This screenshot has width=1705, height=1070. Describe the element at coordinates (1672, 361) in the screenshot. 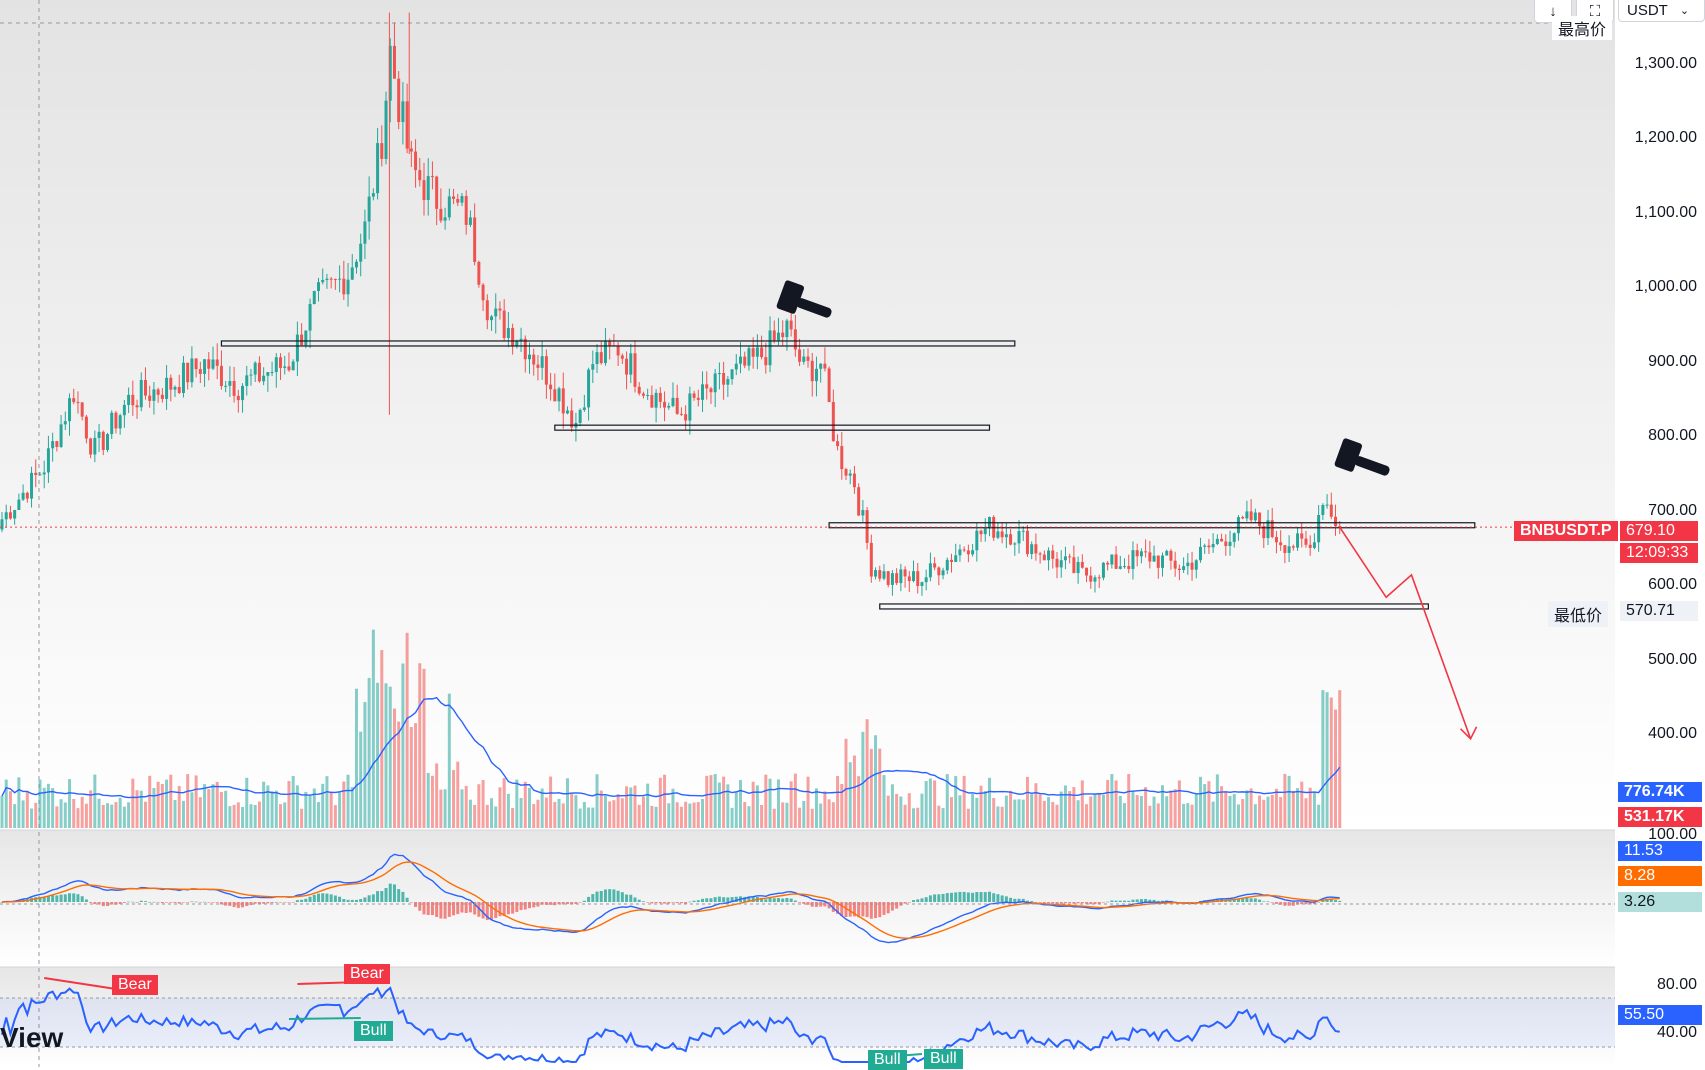

I see `price-tick-label: 900.00` at that location.